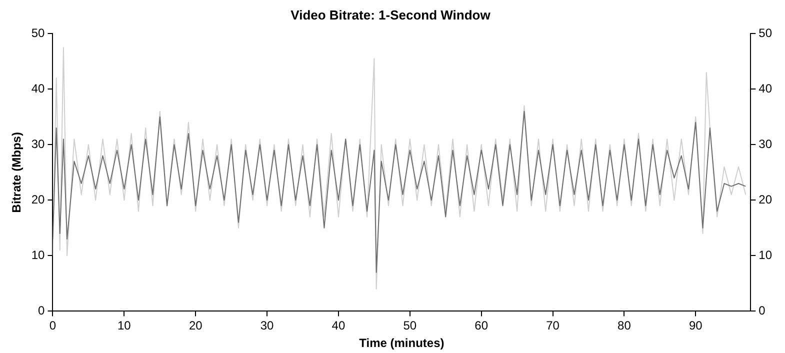 The width and height of the screenshot is (785, 353). I want to click on y2-tick-label: 30, so click(765, 143).